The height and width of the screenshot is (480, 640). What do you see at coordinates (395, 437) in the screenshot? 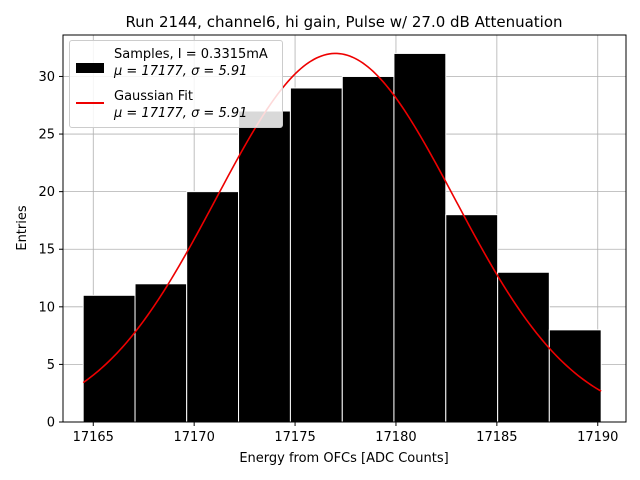
I see `x-tick-label: 17180` at bounding box center [395, 437].